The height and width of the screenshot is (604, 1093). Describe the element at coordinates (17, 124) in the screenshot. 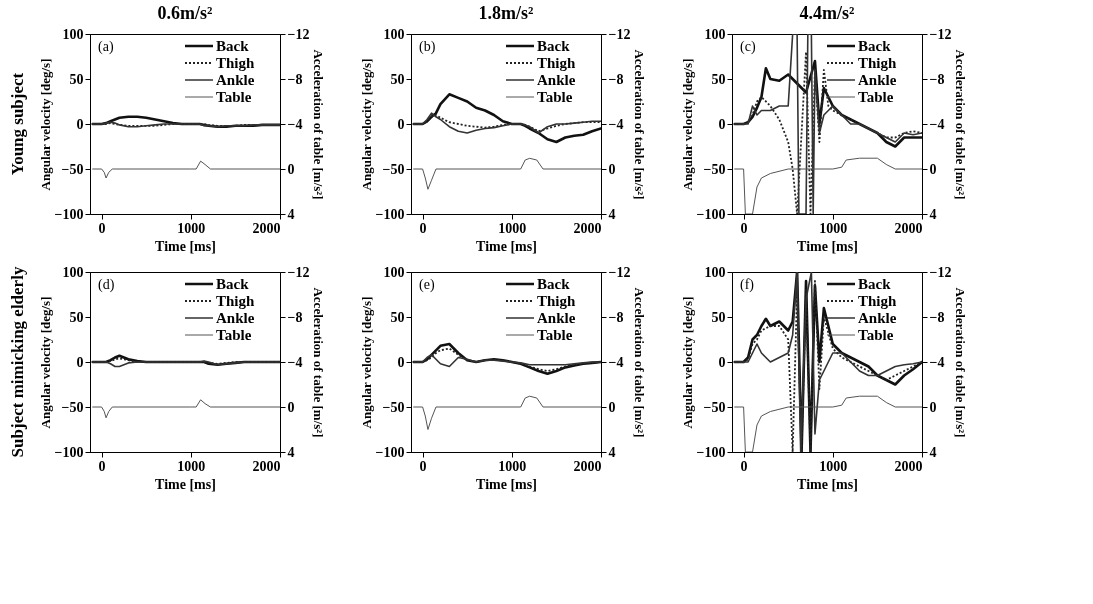

I see `text: Young subject` at that location.